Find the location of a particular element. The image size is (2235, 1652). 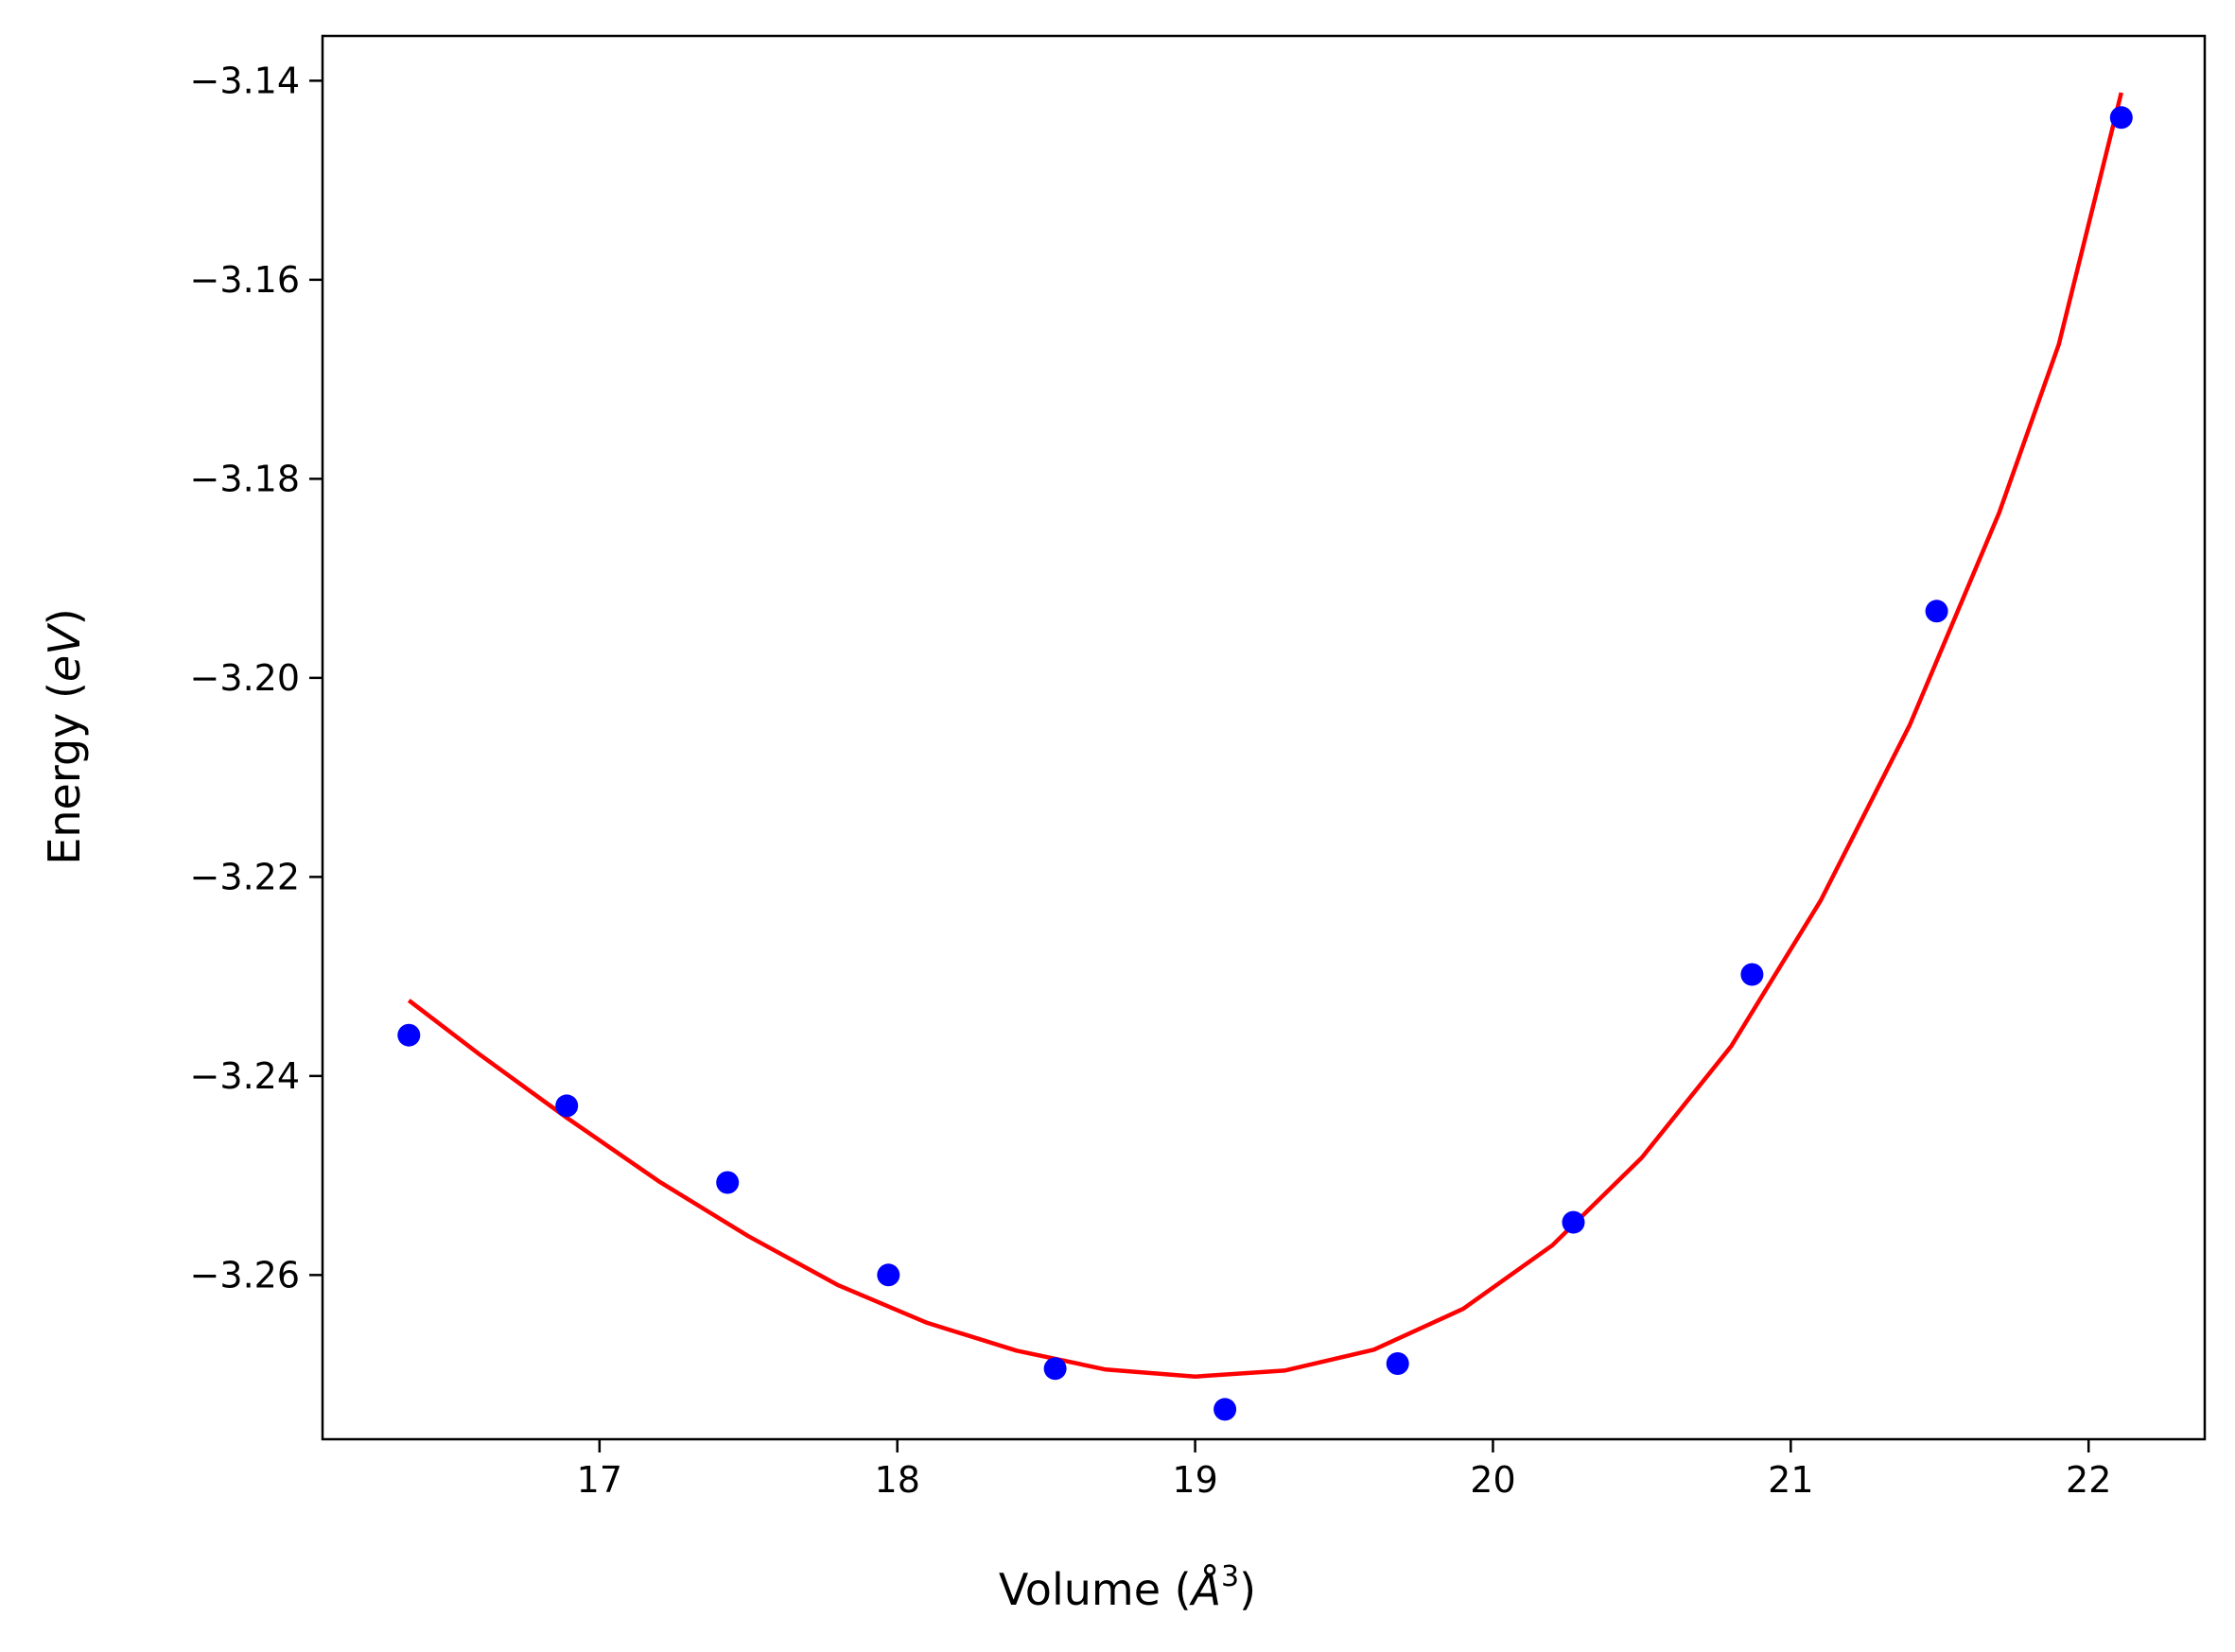

y-tick-label: −3.26 is located at coordinates (245, 1275).